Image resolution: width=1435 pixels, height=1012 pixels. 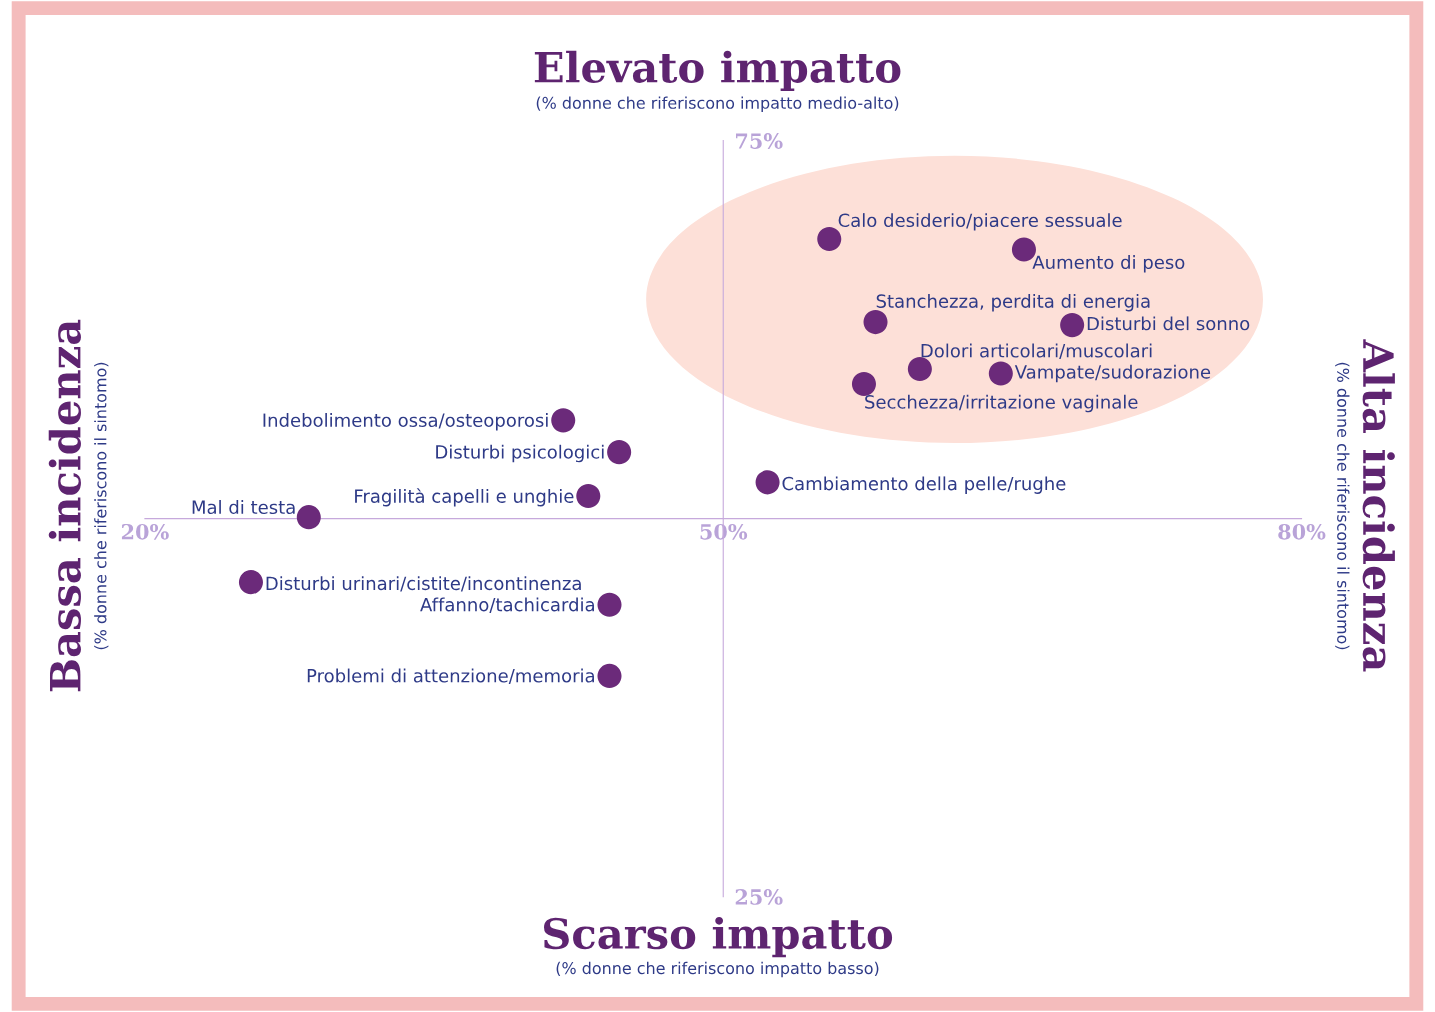 I want to click on annotation: Vampate/sudorazione, so click(x=1112, y=373).